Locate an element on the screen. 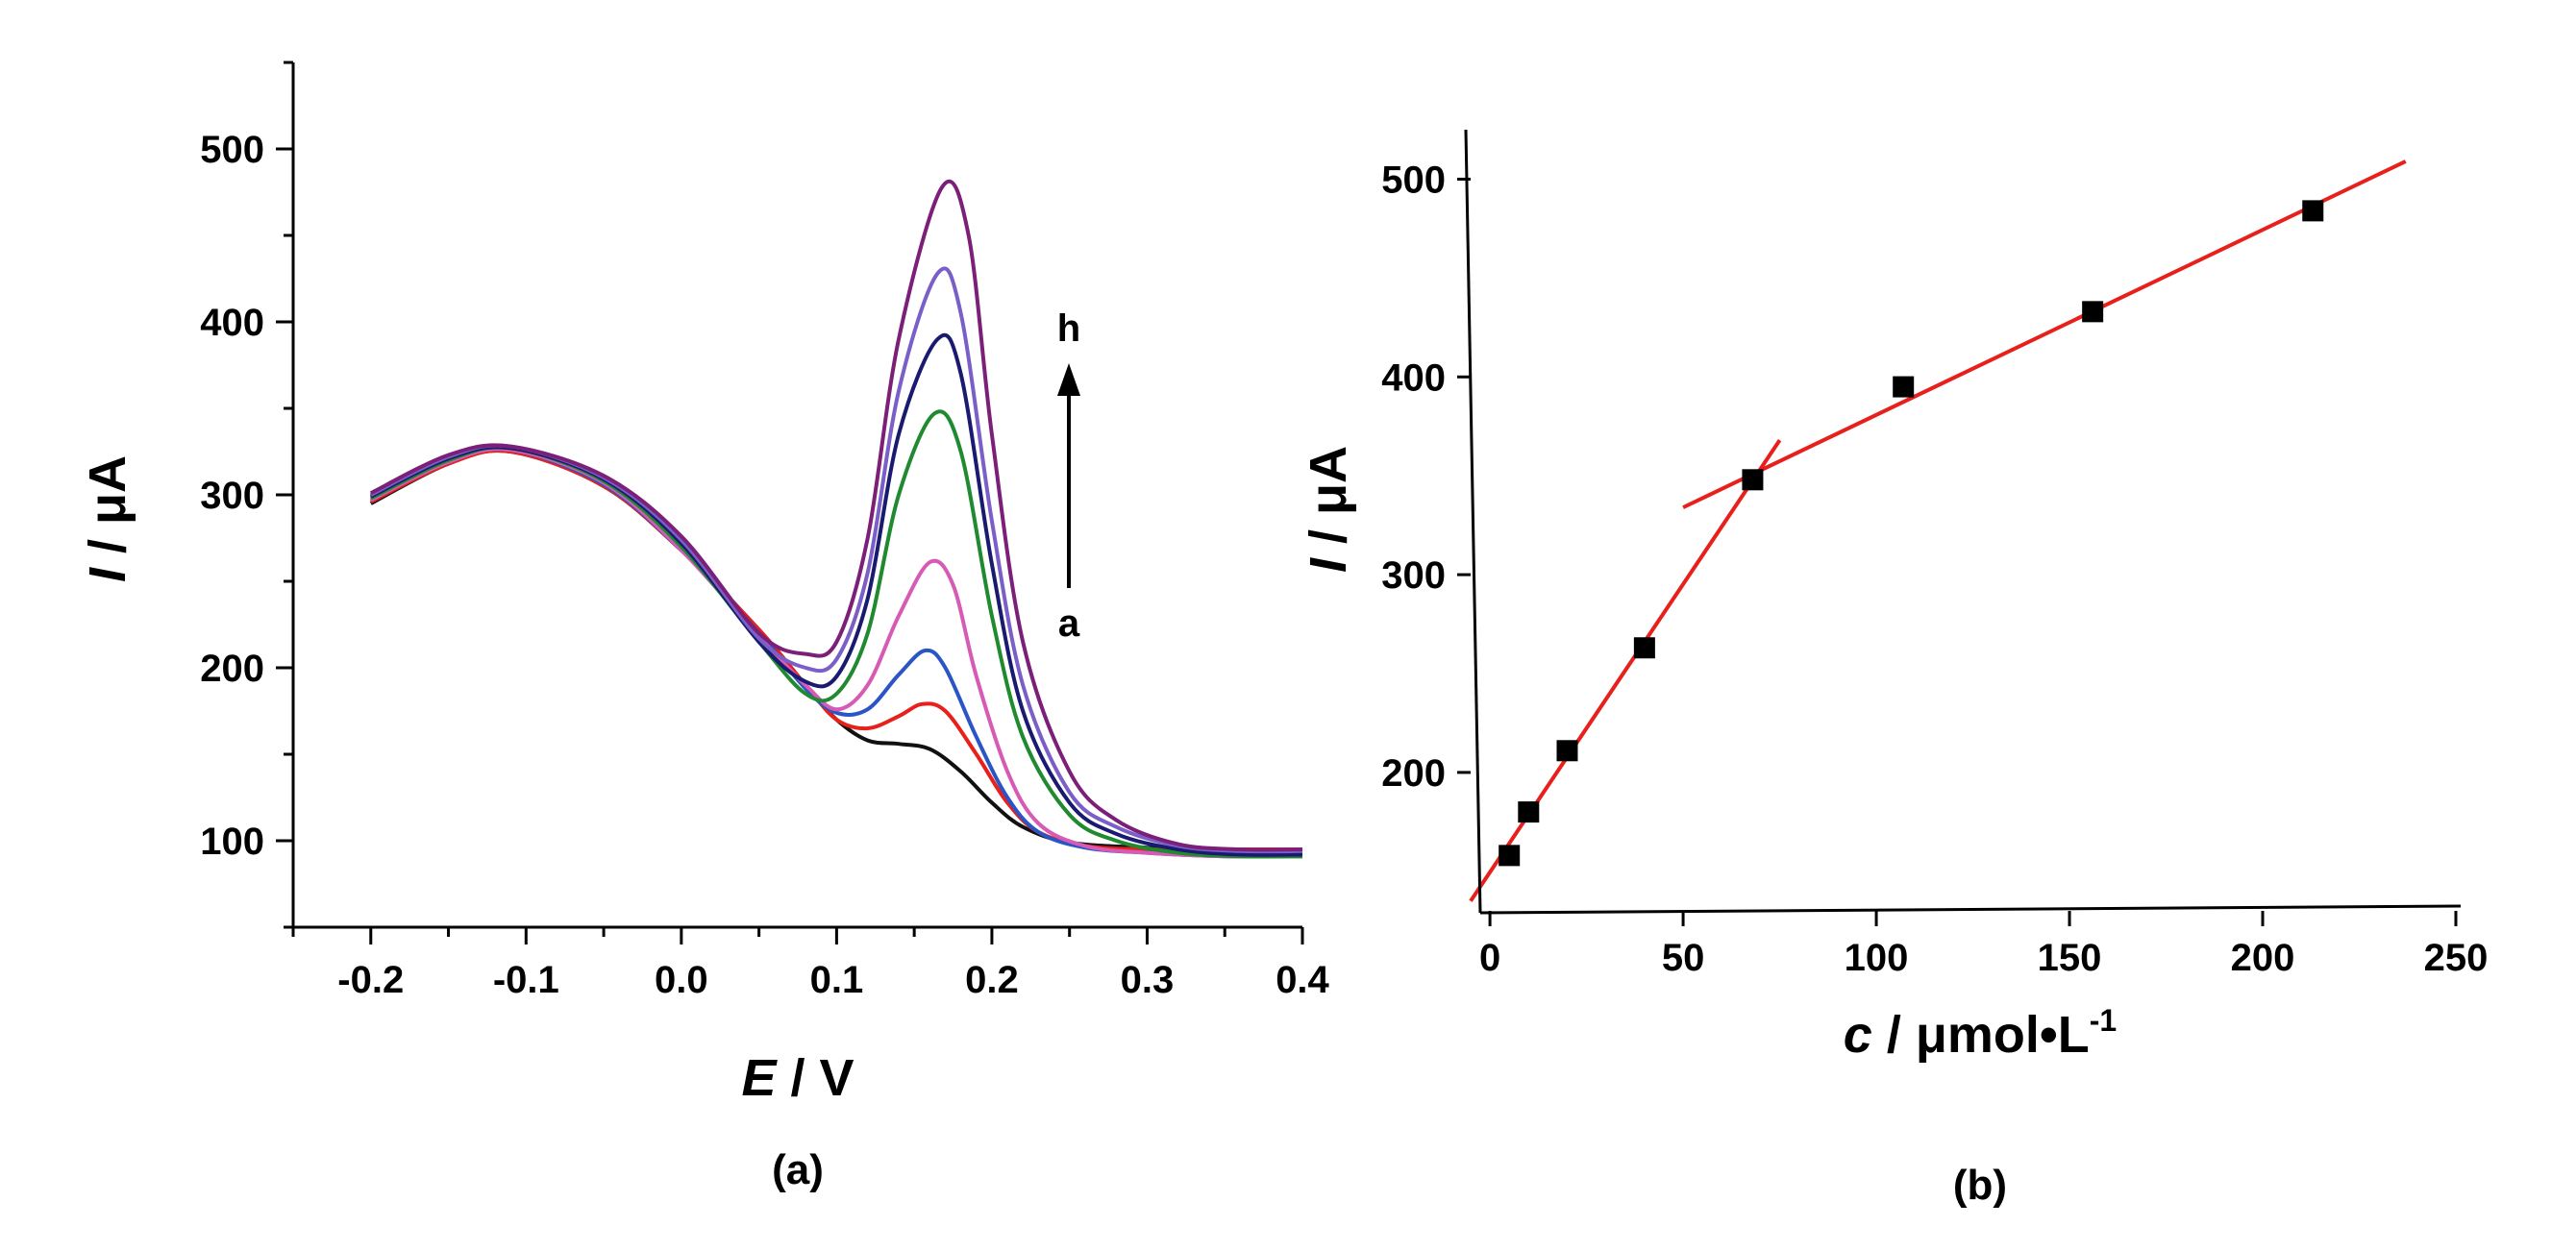 The image size is (2576, 1251). panel-a-y-unit: / μA is located at coordinates (108, 511).